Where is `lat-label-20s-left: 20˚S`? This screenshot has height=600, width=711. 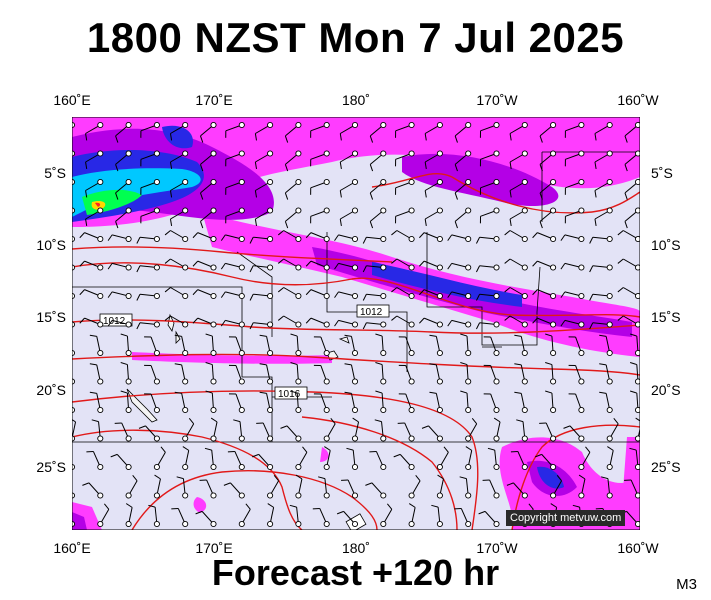
lat-label-20s-left: 20˚S is located at coordinates (51, 390).